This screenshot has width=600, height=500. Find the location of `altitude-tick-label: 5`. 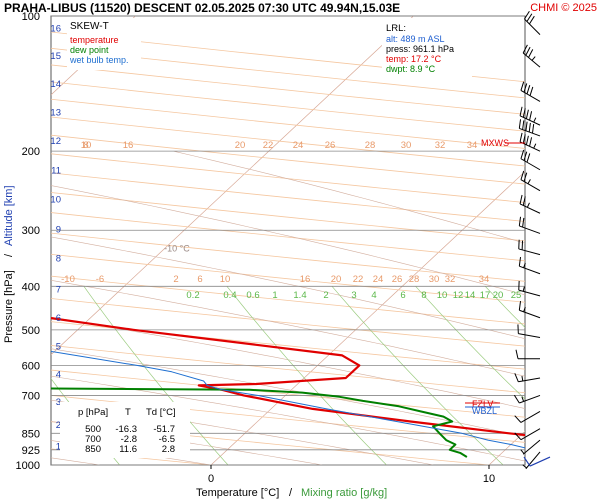

altitude-tick-label: 5 is located at coordinates (58, 347).